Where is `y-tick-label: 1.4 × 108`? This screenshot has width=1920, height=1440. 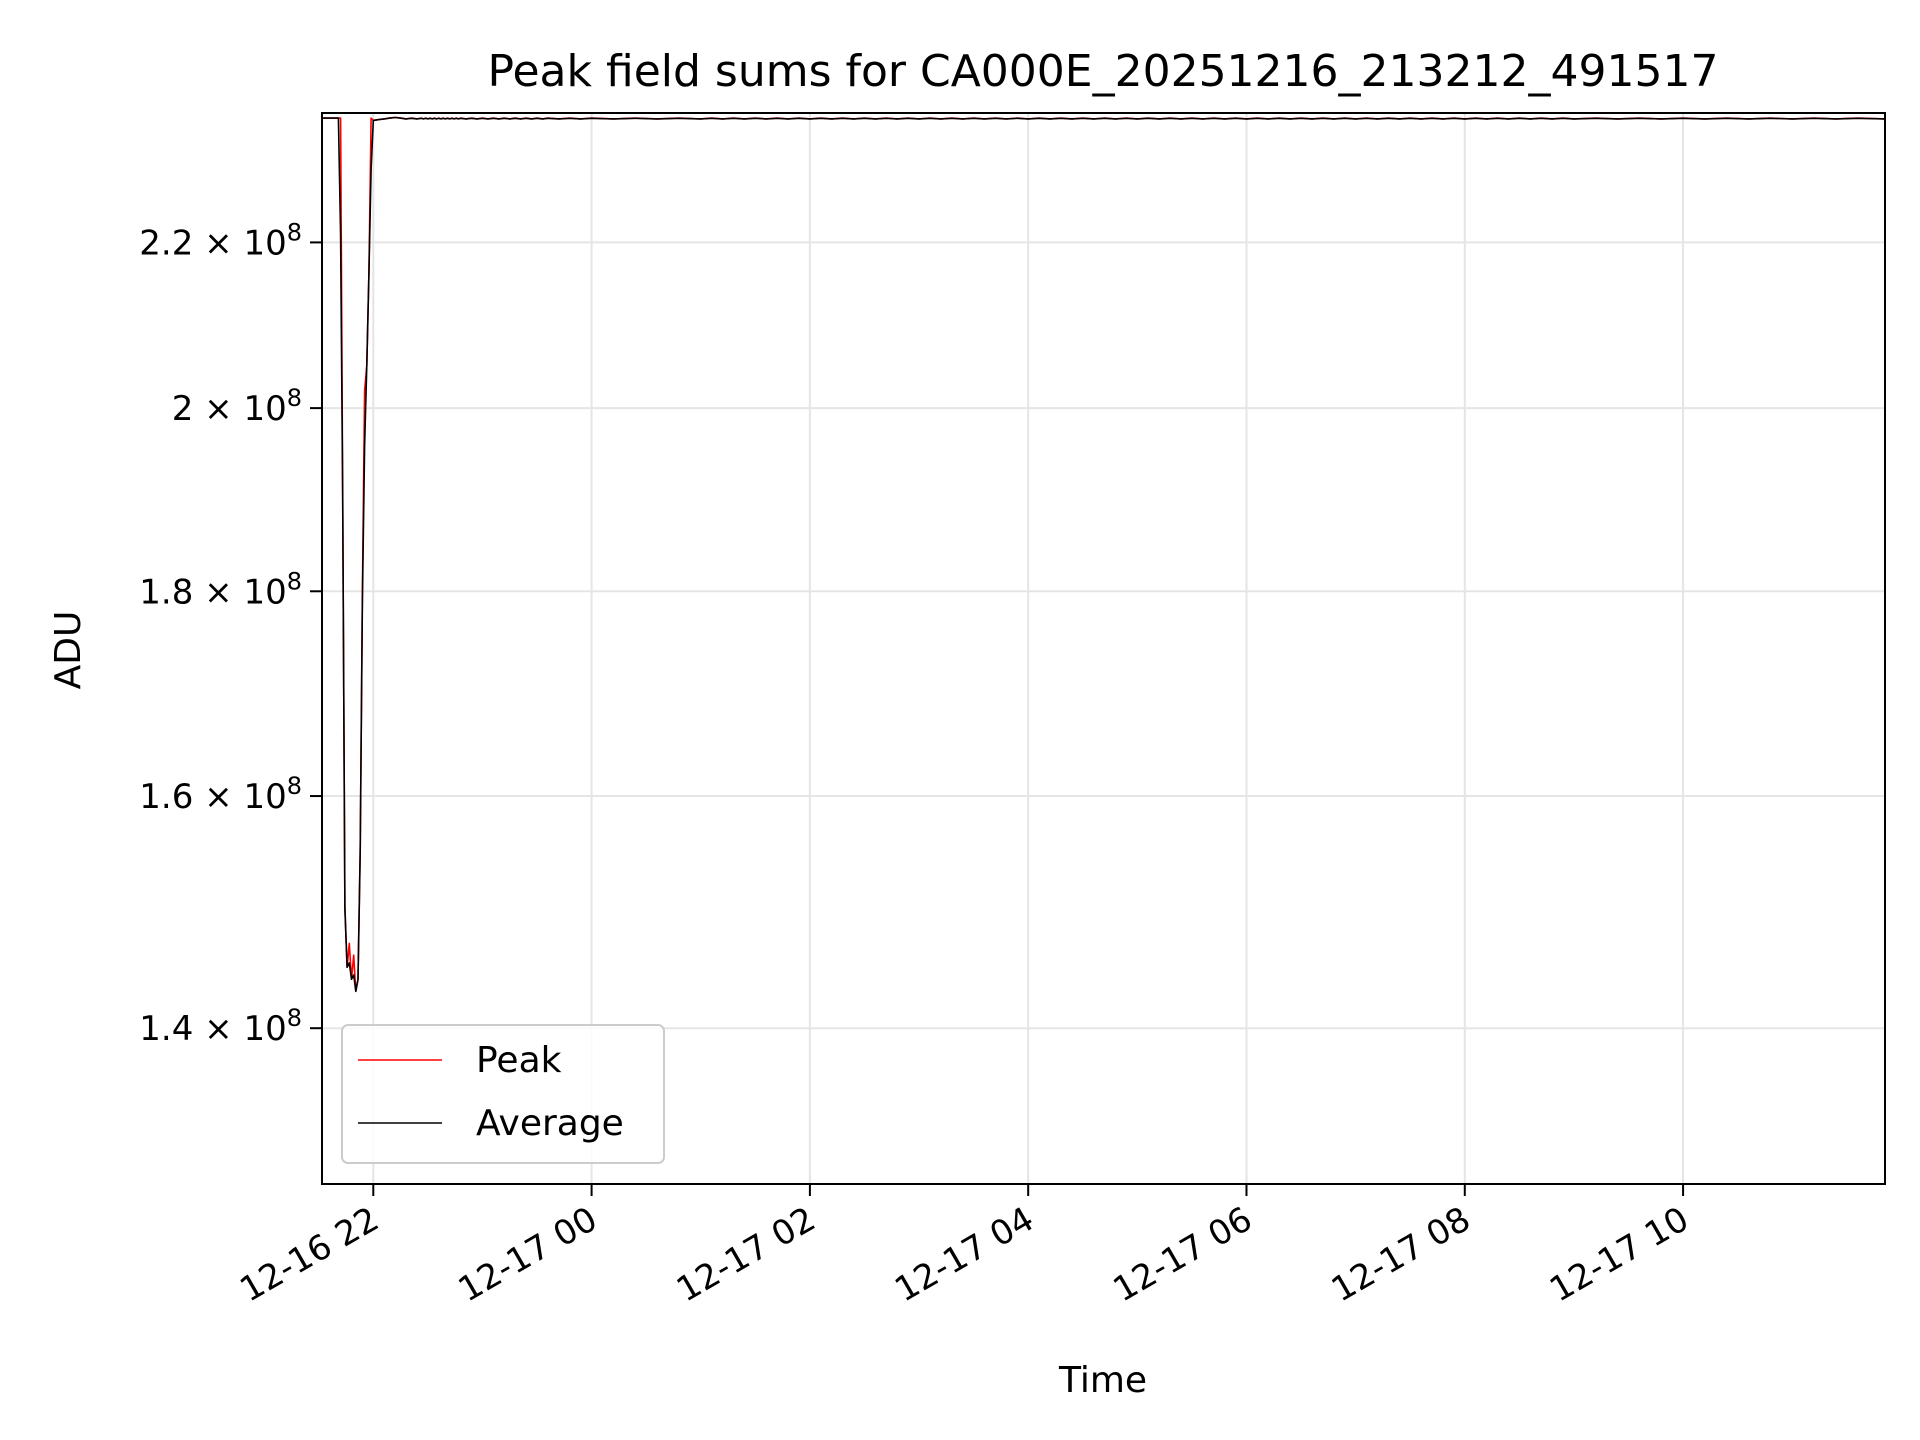 y-tick-label: 1.4 × 108 is located at coordinates (220, 1026).